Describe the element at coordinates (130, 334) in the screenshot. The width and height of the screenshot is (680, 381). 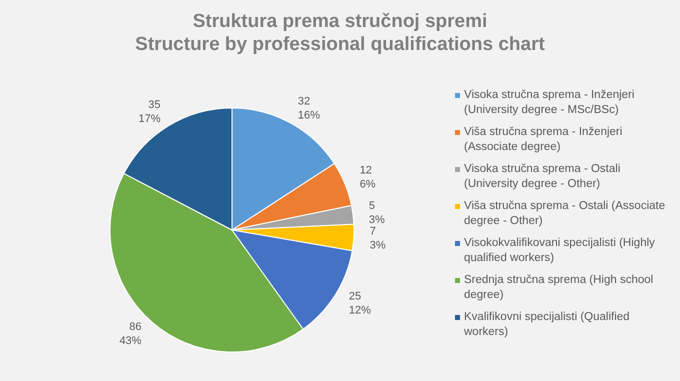
I see `data-label: 86 43%` at that location.